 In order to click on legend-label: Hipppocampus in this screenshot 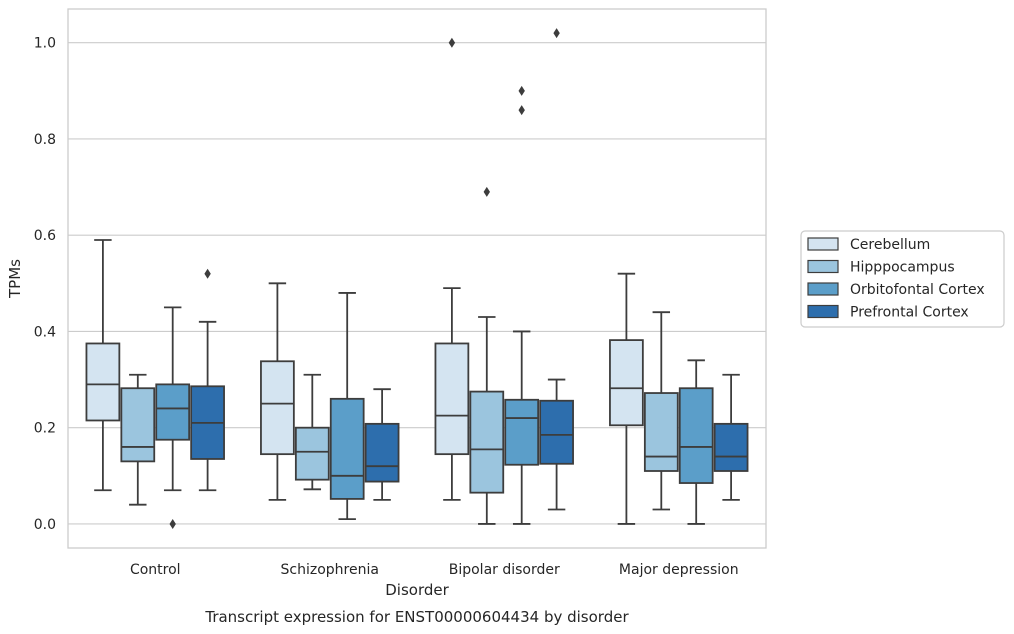, I will do `click(902, 268)`.